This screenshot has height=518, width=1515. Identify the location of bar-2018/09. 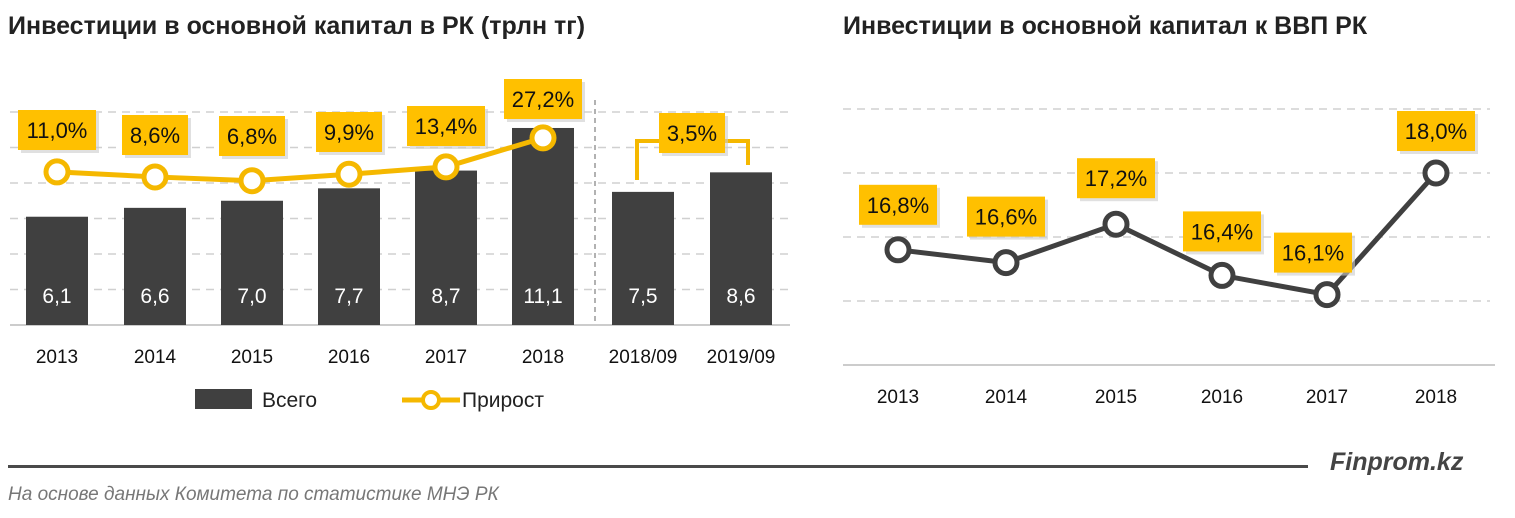
(643, 258).